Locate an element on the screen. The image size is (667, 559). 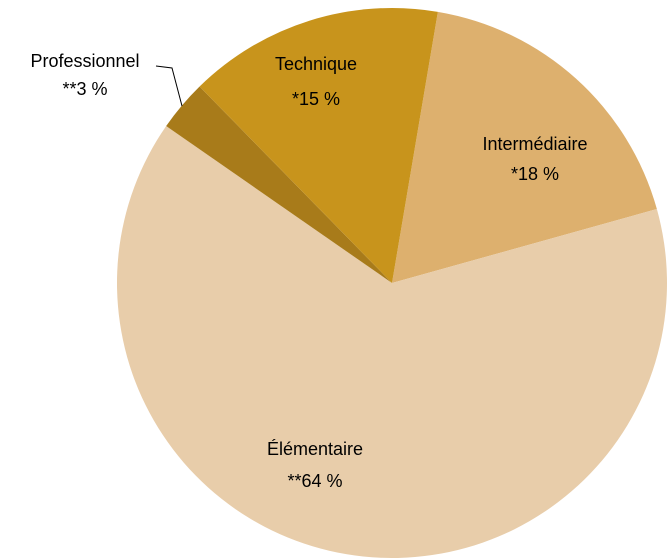
value-label: **64 % is located at coordinates (314, 481).